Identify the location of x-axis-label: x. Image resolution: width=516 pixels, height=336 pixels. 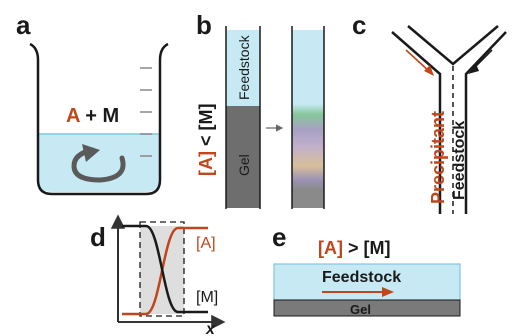
(210, 328).